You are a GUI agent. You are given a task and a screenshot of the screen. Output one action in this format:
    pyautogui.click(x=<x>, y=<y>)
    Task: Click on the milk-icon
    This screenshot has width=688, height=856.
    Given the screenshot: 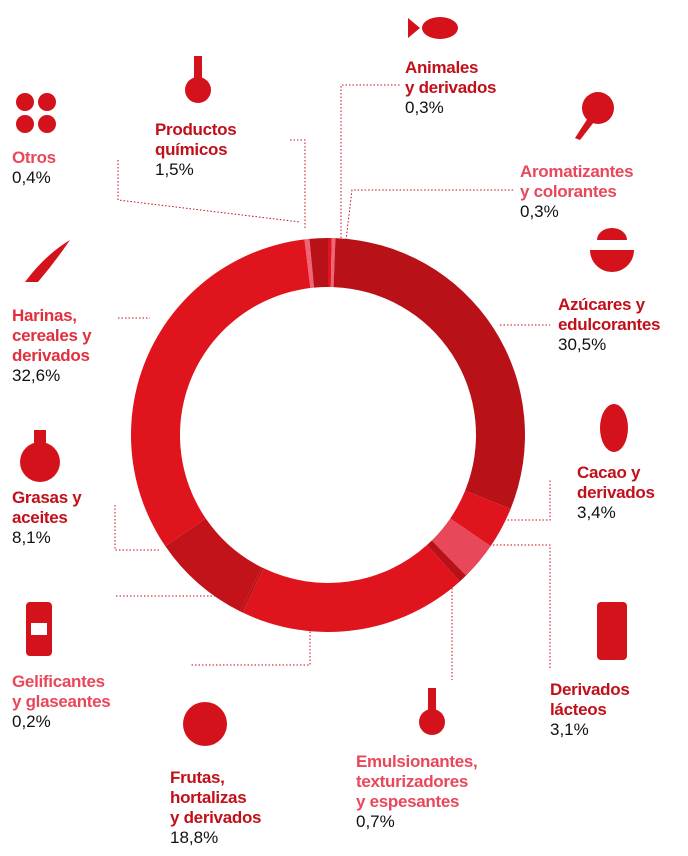 What is the action you would take?
    pyautogui.click(x=612, y=631)
    